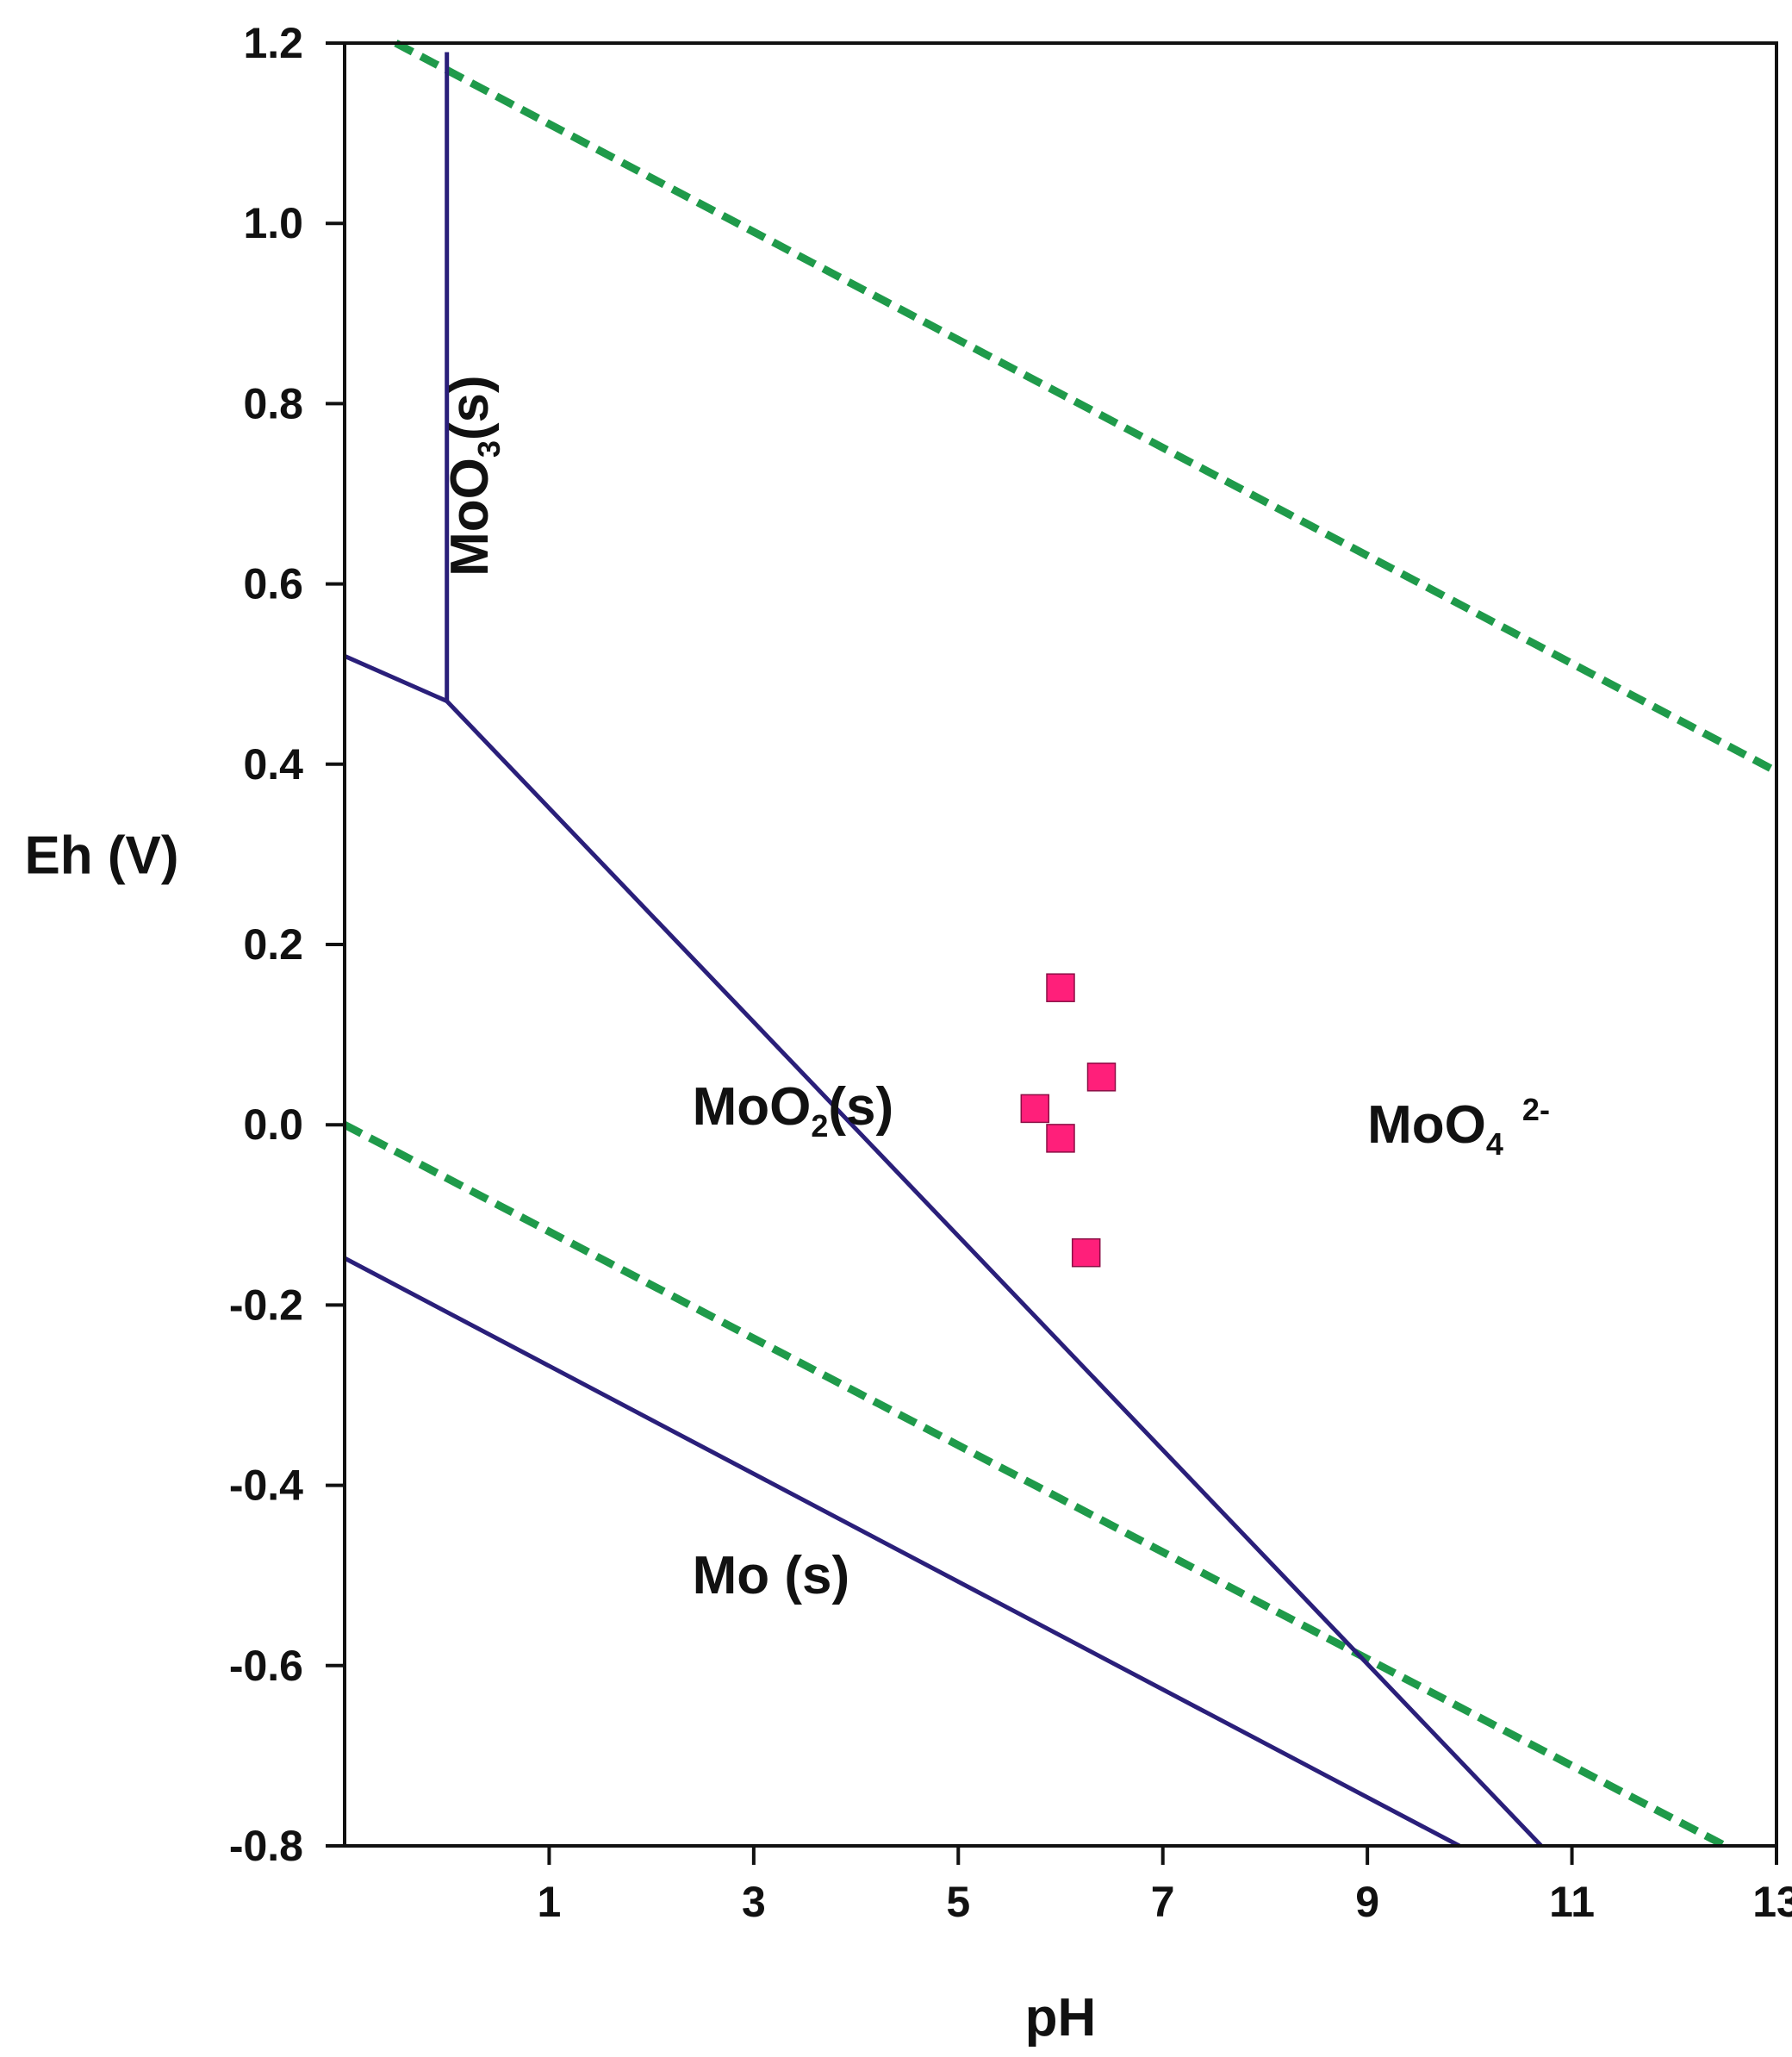 The height and width of the screenshot is (2057, 1792). What do you see at coordinates (1061, 2018) in the screenshot?
I see `x-axis-title: pH` at bounding box center [1061, 2018].